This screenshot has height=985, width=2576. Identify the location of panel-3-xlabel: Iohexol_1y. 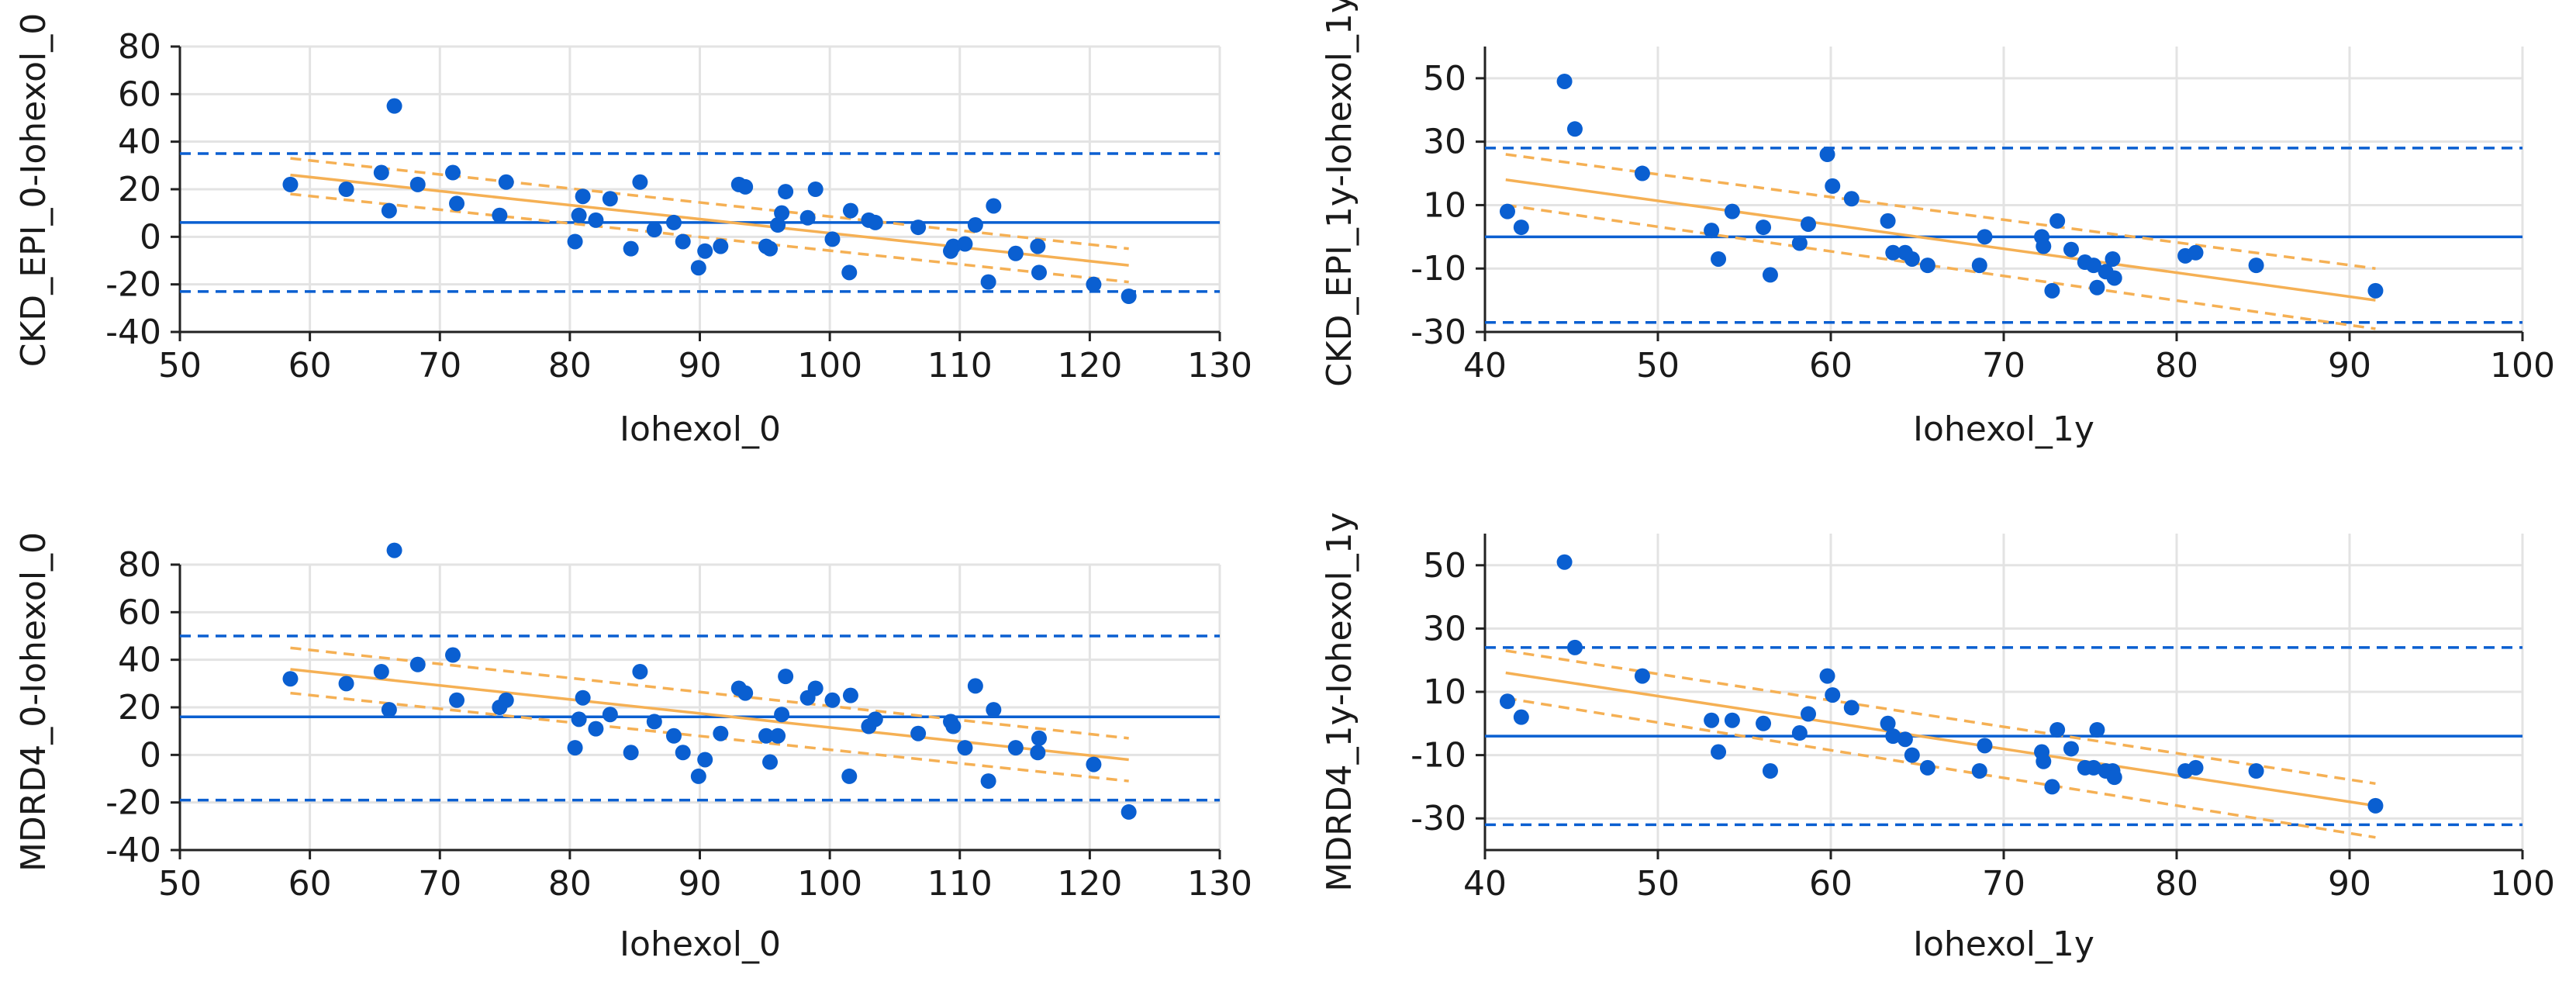
(2004, 944).